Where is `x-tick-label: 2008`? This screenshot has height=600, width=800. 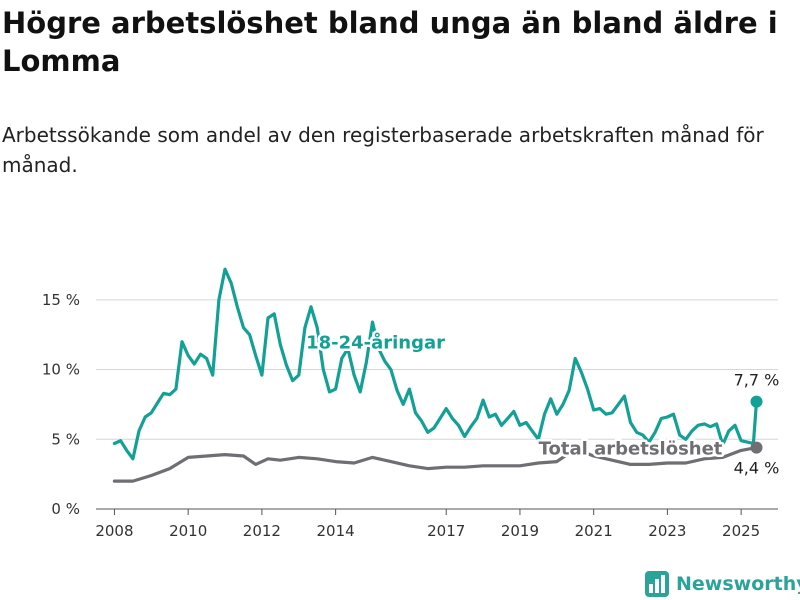 x-tick-label: 2008 is located at coordinates (114, 531).